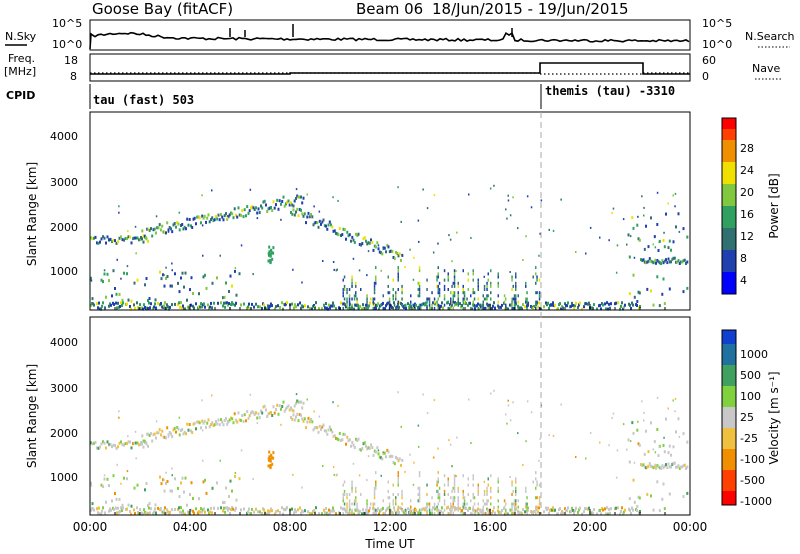 This screenshot has height=554, width=800. What do you see at coordinates (390, 527) in the screenshot?
I see `xtick-1200: 12:00` at bounding box center [390, 527].